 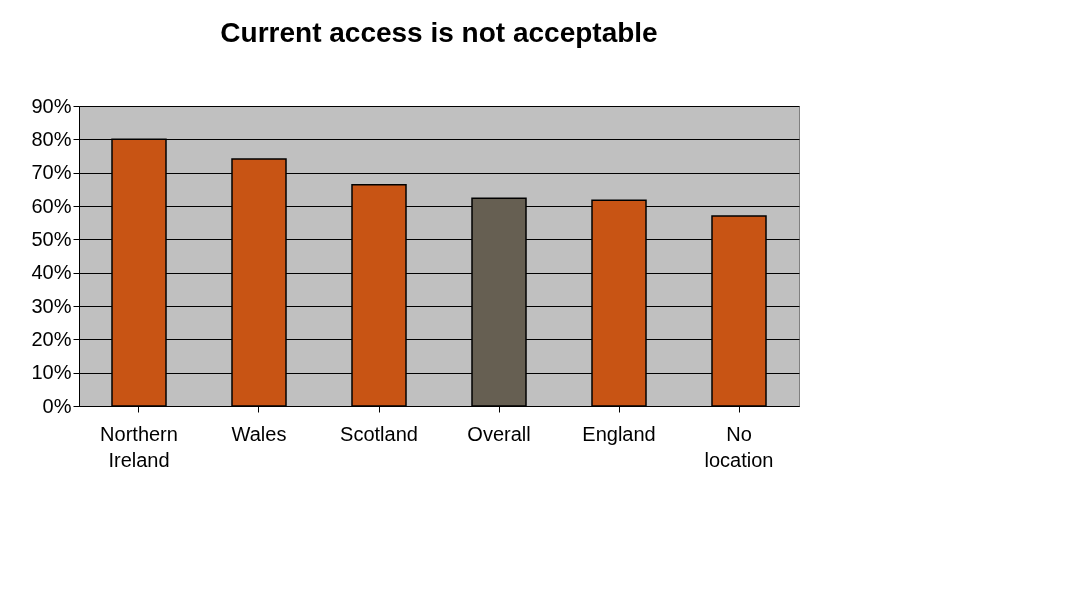 I want to click on y-tick-label: 80%, so click(x=51, y=138).